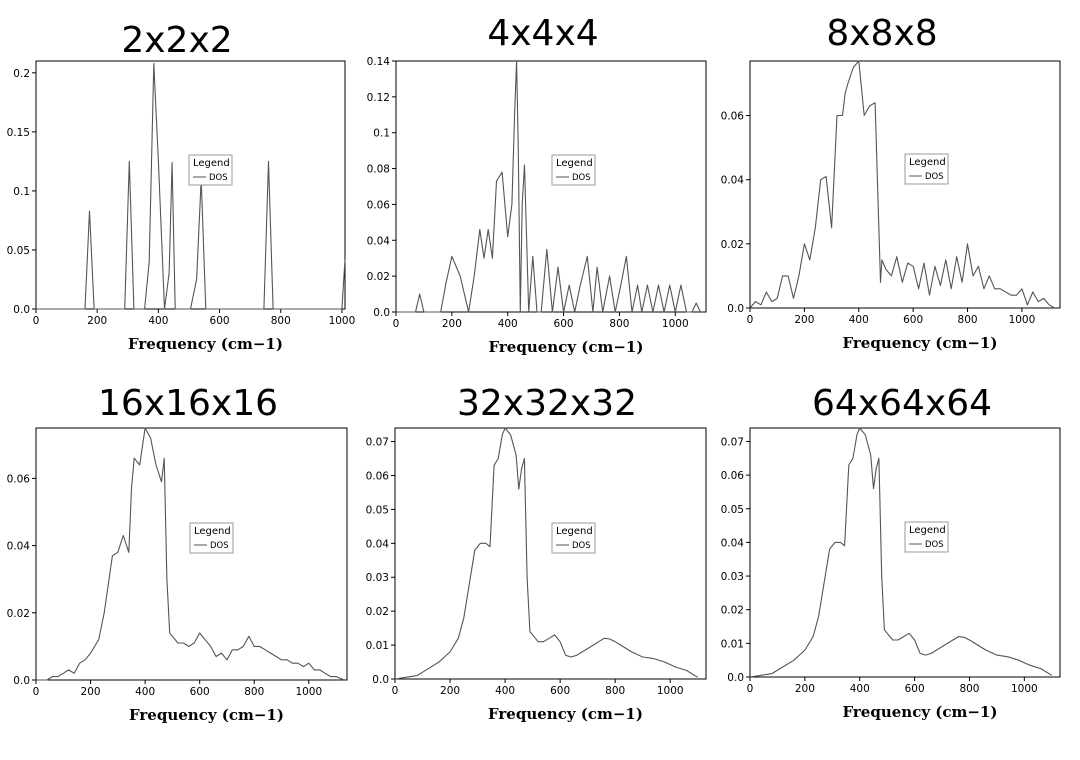 Image resolution: width=1080 pixels, height=760 pixels. Describe the element at coordinates (378, 170) in the screenshot. I see `y-tick-label: 0.08` at that location.